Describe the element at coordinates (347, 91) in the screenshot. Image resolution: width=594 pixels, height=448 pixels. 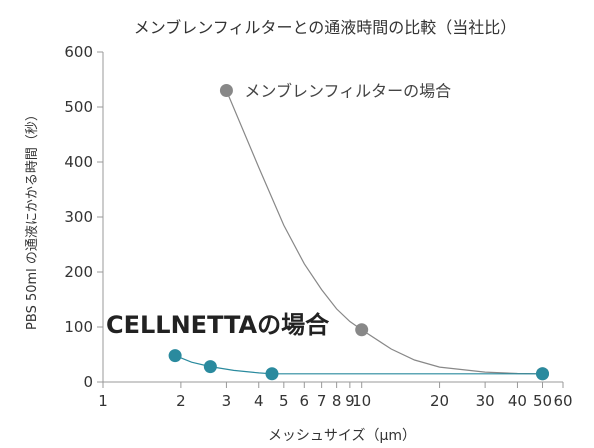
I see `series-label-membrane: メンブレンフィルターの場合` at that location.